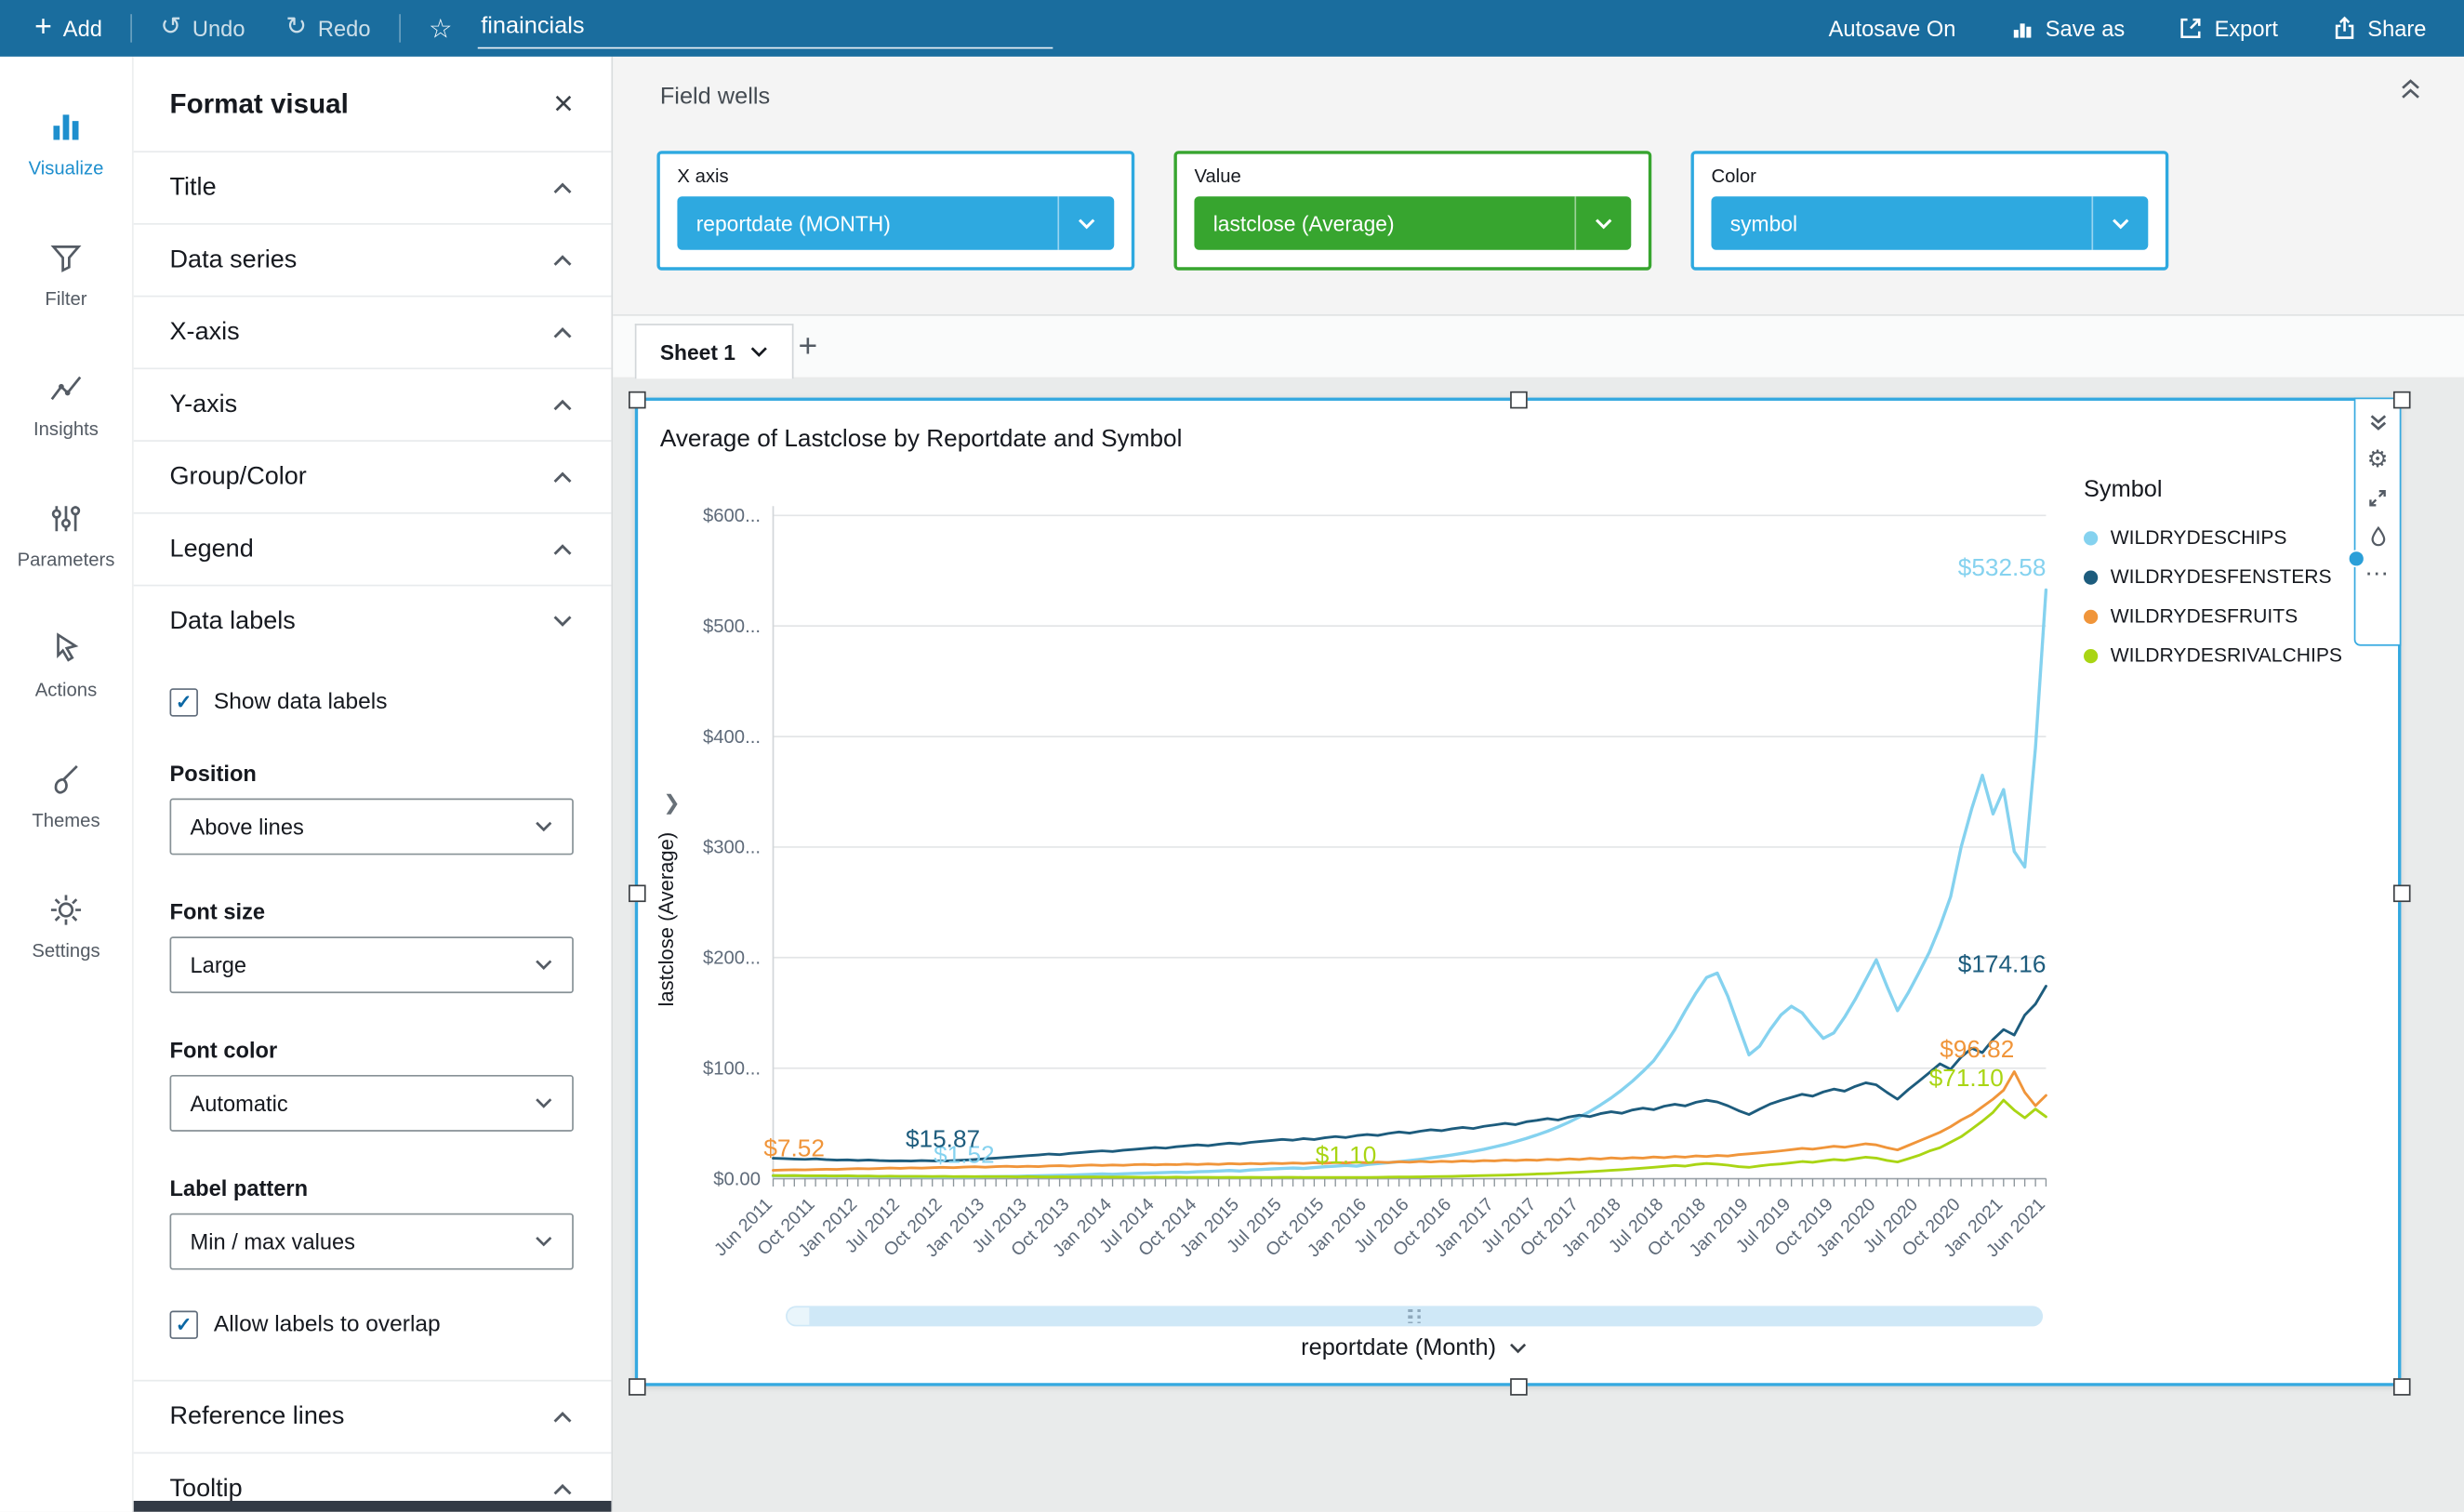  I want to click on export-button: Export, so click(2228, 28).